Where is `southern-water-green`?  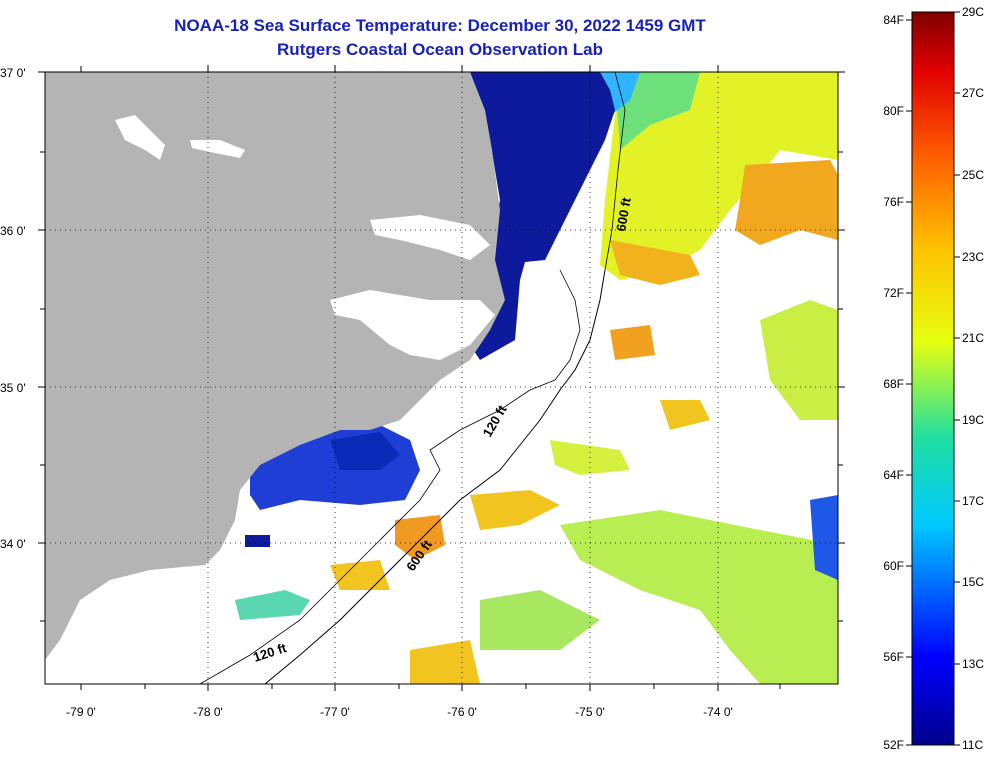 southern-water-green is located at coordinates (699, 597).